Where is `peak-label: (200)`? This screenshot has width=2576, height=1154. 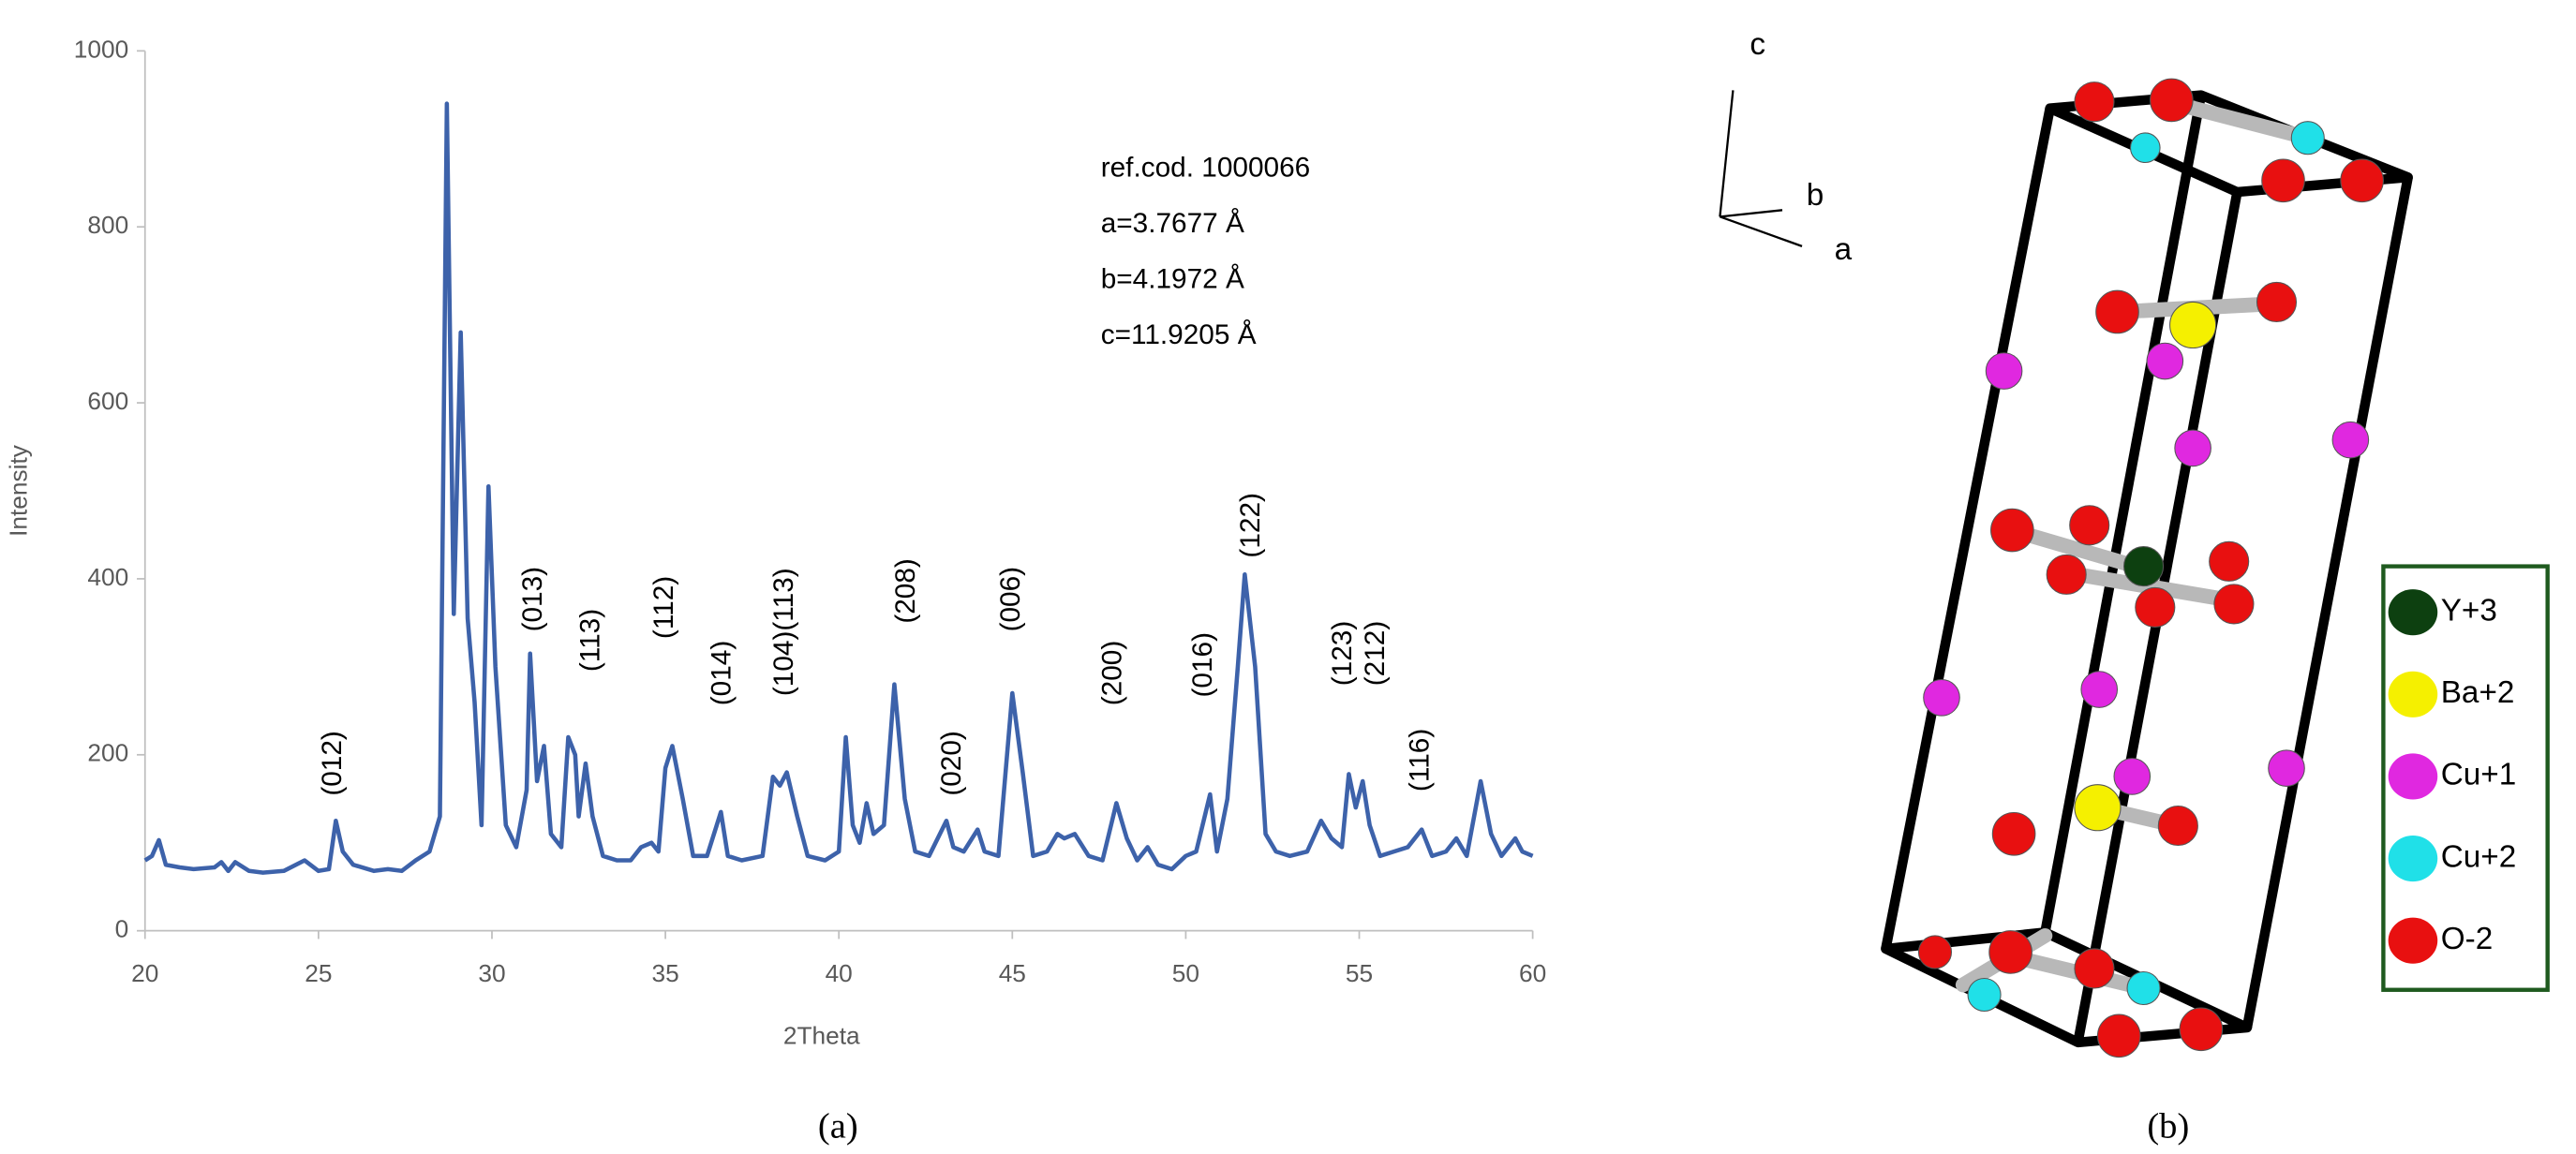
peak-label: (200) is located at coordinates (1112, 673).